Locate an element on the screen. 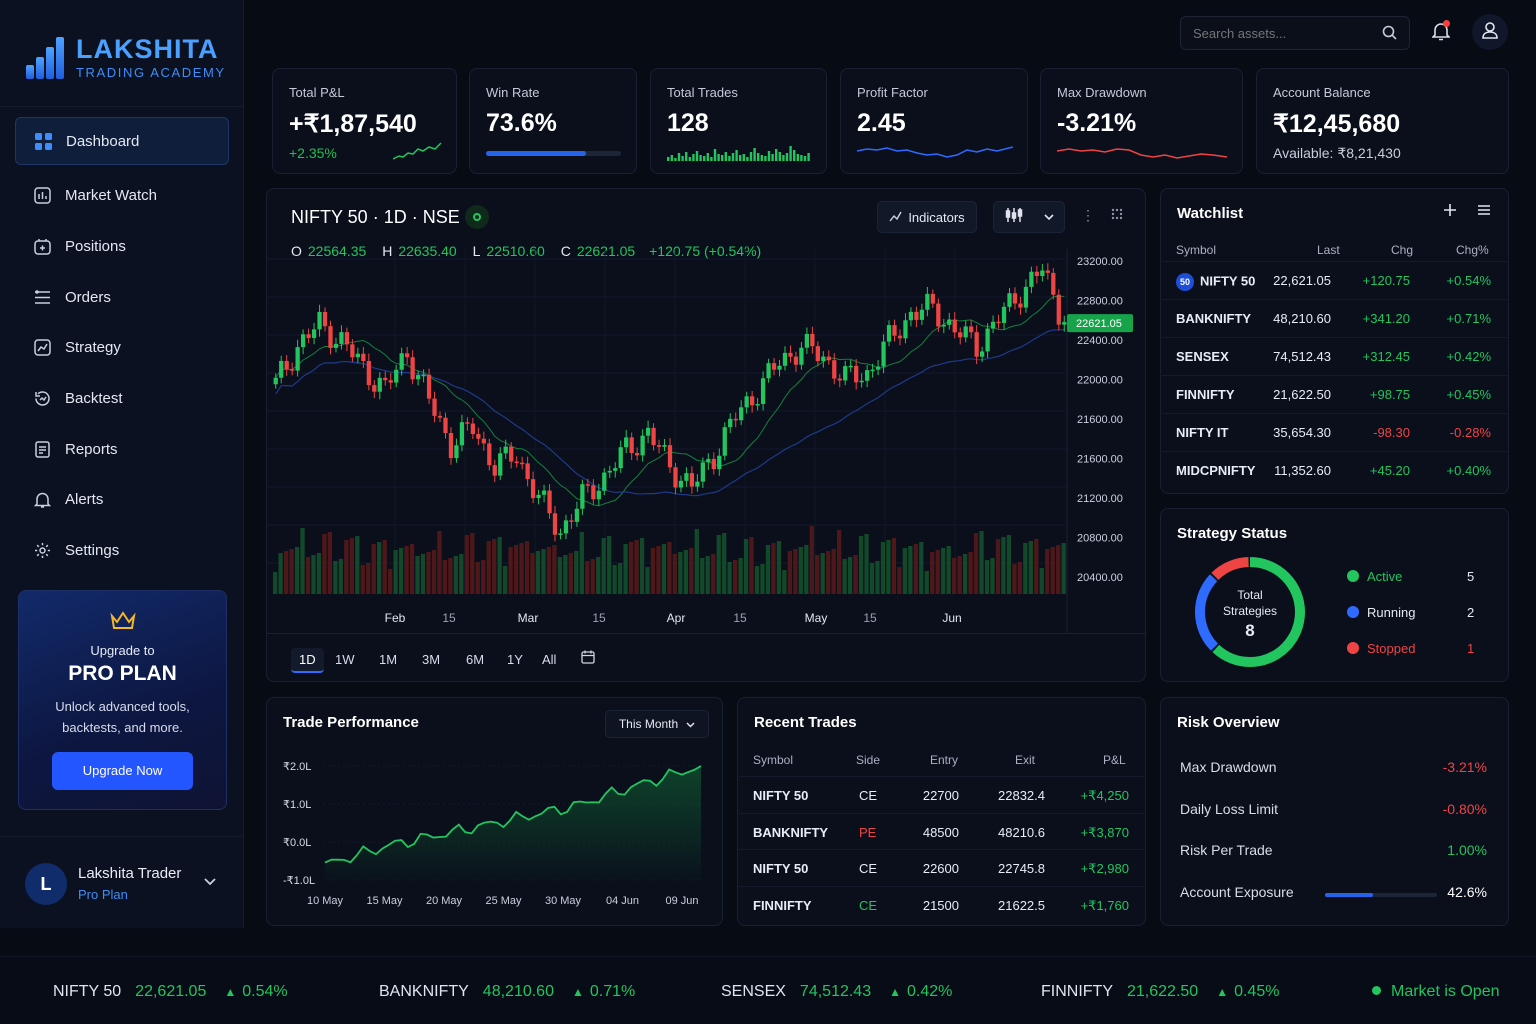 This screenshot has height=1024, width=1536. fullscreen-icon is located at coordinates (1117, 215).